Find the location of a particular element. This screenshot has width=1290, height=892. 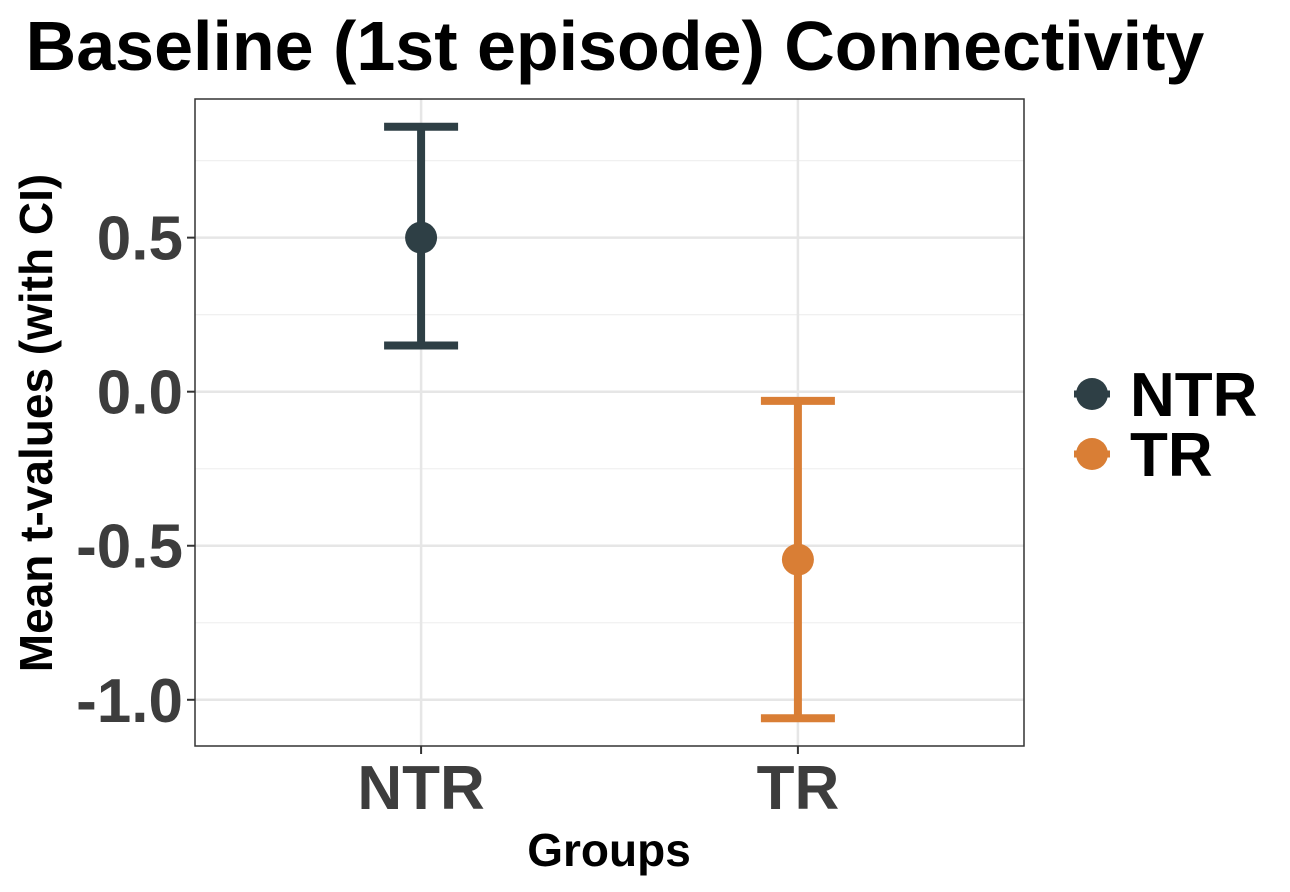

data-point-ntr is located at coordinates (421, 237).